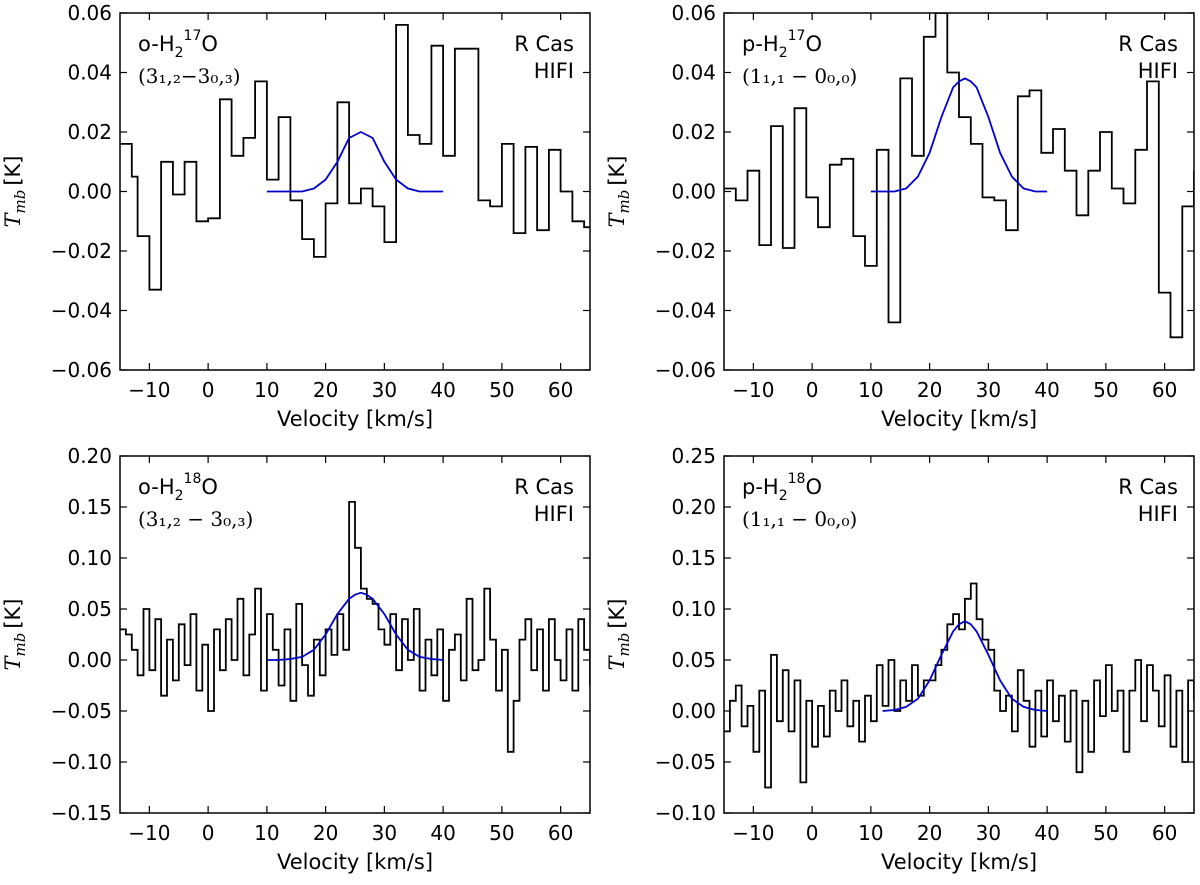 This screenshot has width=1200, height=885. Describe the element at coordinates (685, 762) in the screenshot. I see `y-tick-label: −0.05` at that location.